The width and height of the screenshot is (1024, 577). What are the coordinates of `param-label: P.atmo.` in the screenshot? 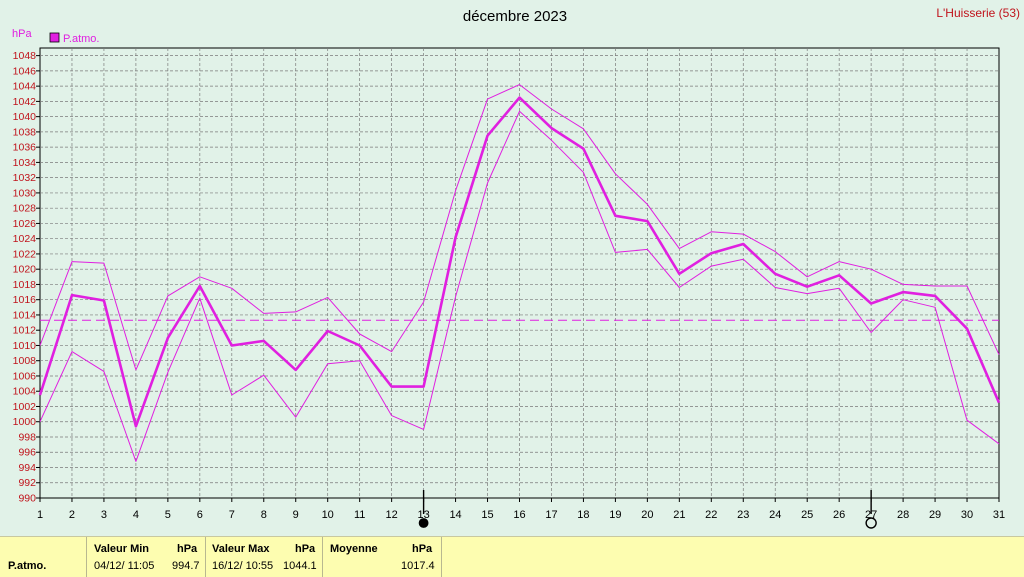 It's located at (27, 566).